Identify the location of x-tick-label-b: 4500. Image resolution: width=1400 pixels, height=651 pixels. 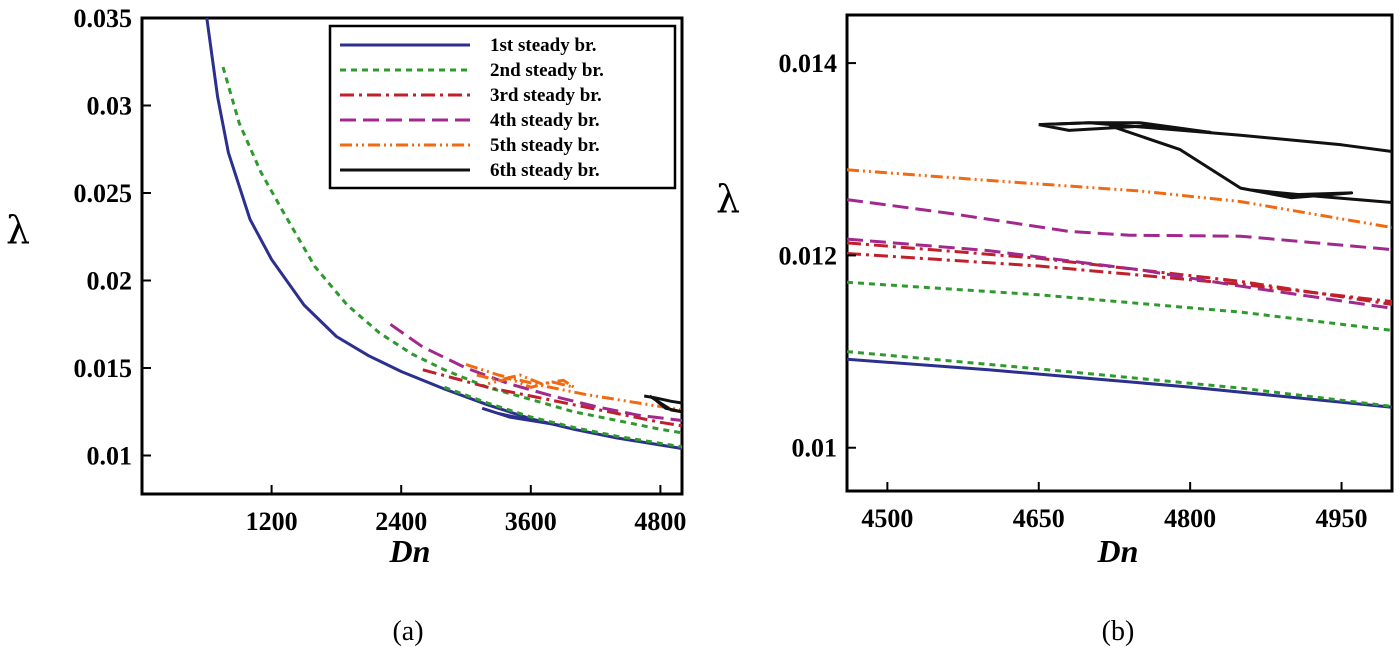
(887, 518).